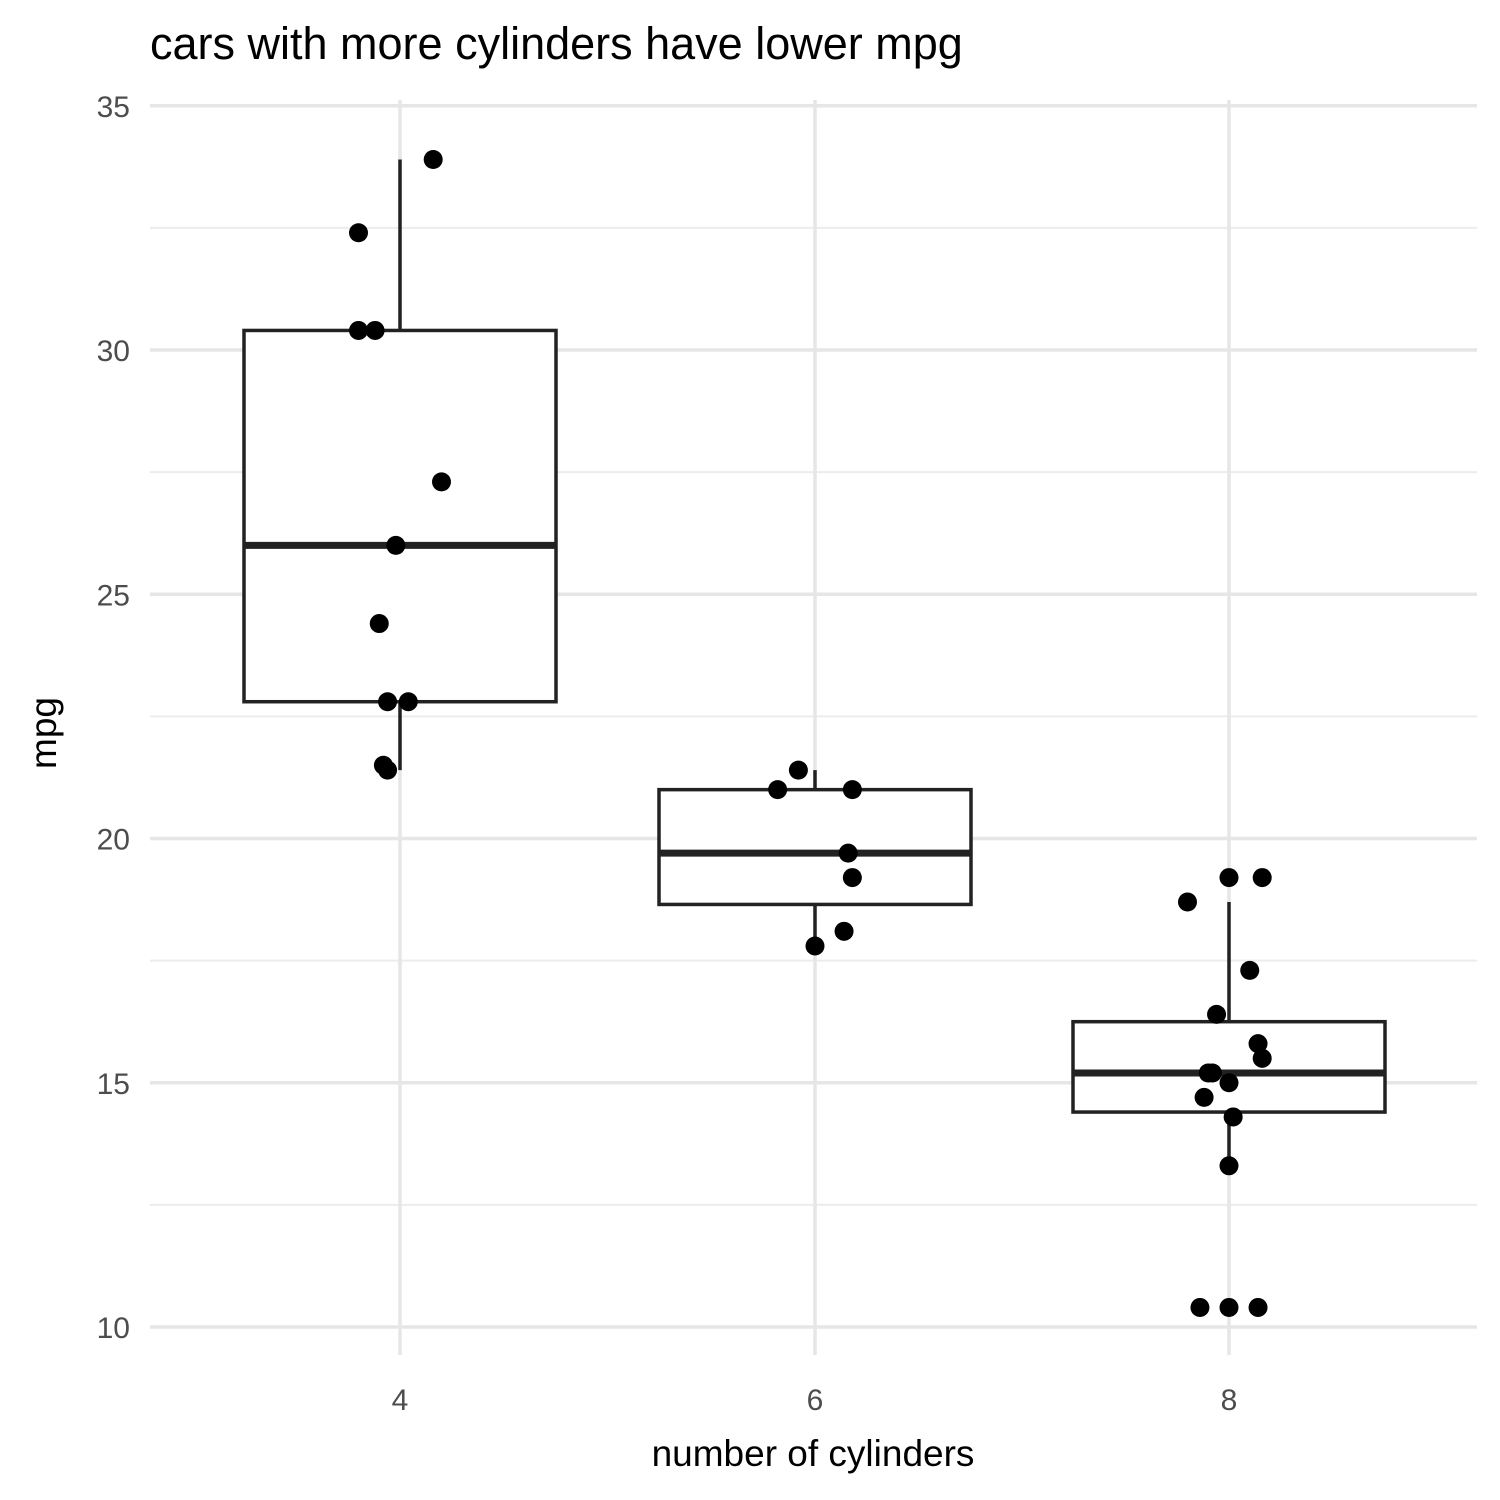 Image resolution: width=1500 pixels, height=1500 pixels. Describe the element at coordinates (400, 1400) in the screenshot. I see `x-tick-label: 4` at that location.